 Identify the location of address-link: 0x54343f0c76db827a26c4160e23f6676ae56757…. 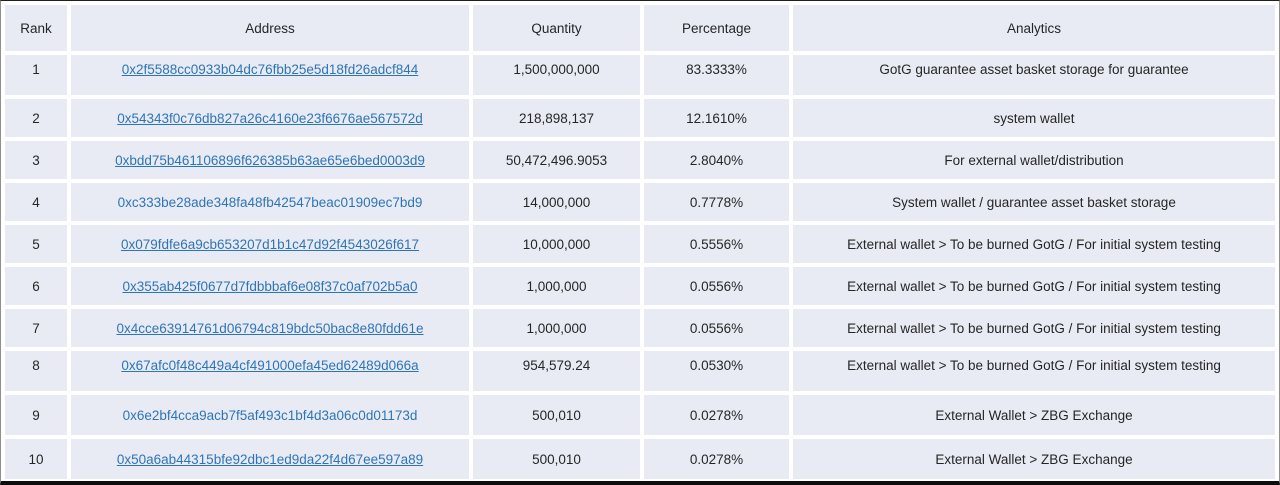
(270, 118).